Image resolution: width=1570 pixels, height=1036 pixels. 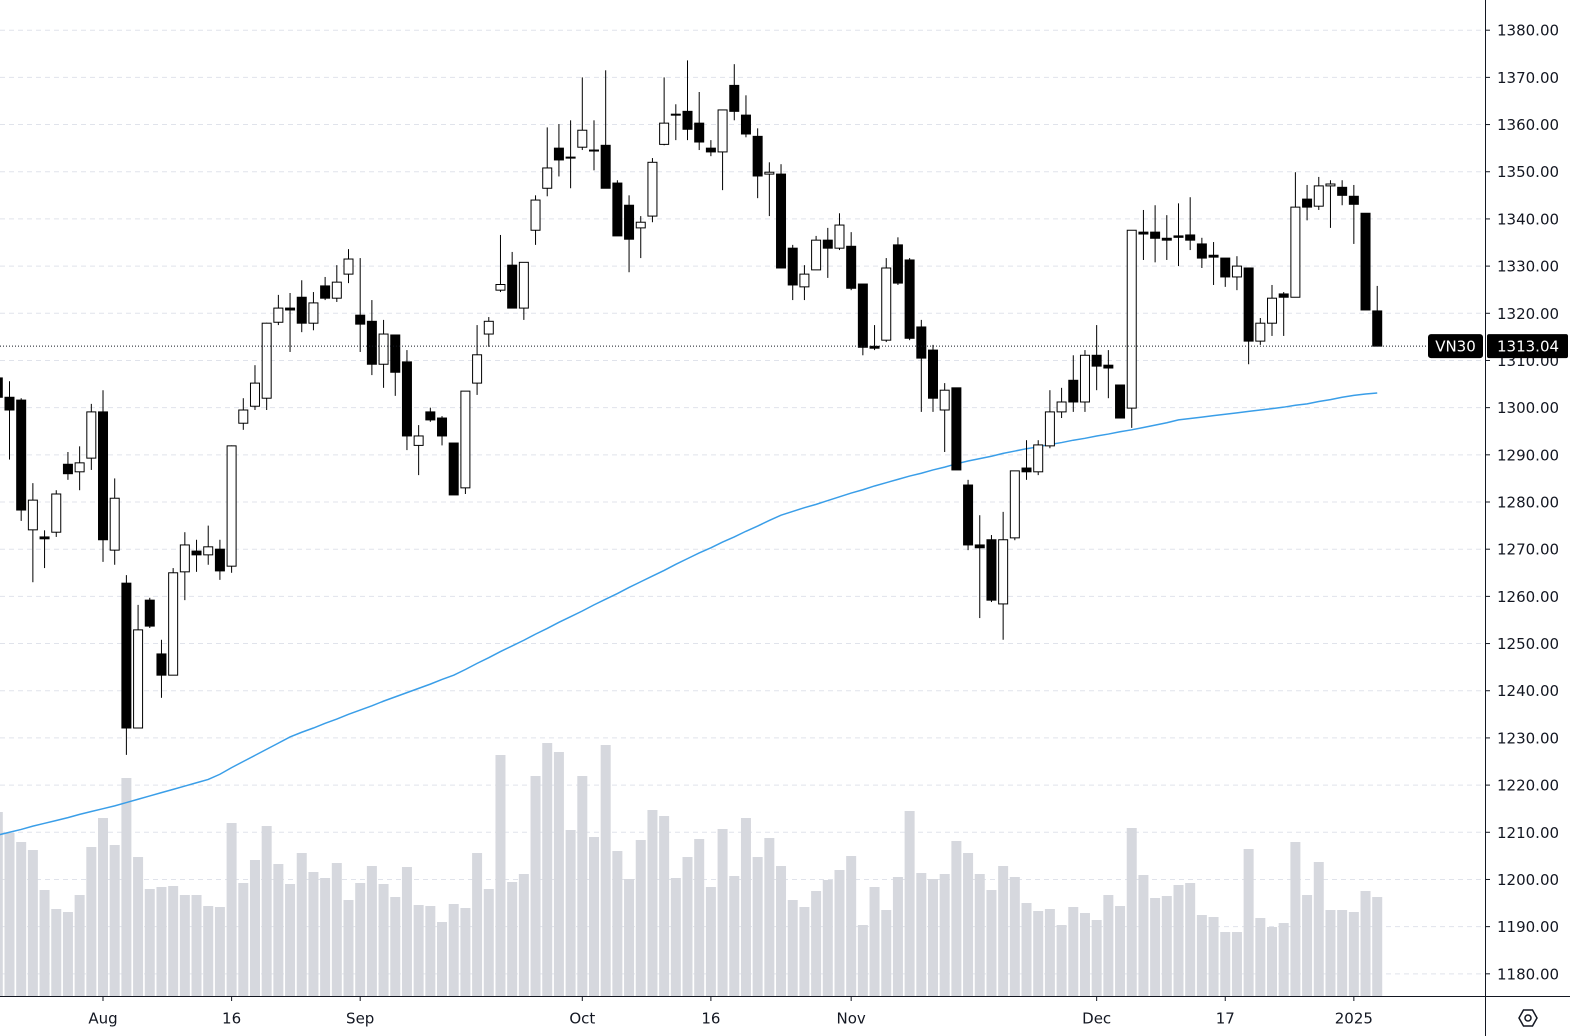 I want to click on last-price-label: 1313.04, so click(x=1528, y=347).